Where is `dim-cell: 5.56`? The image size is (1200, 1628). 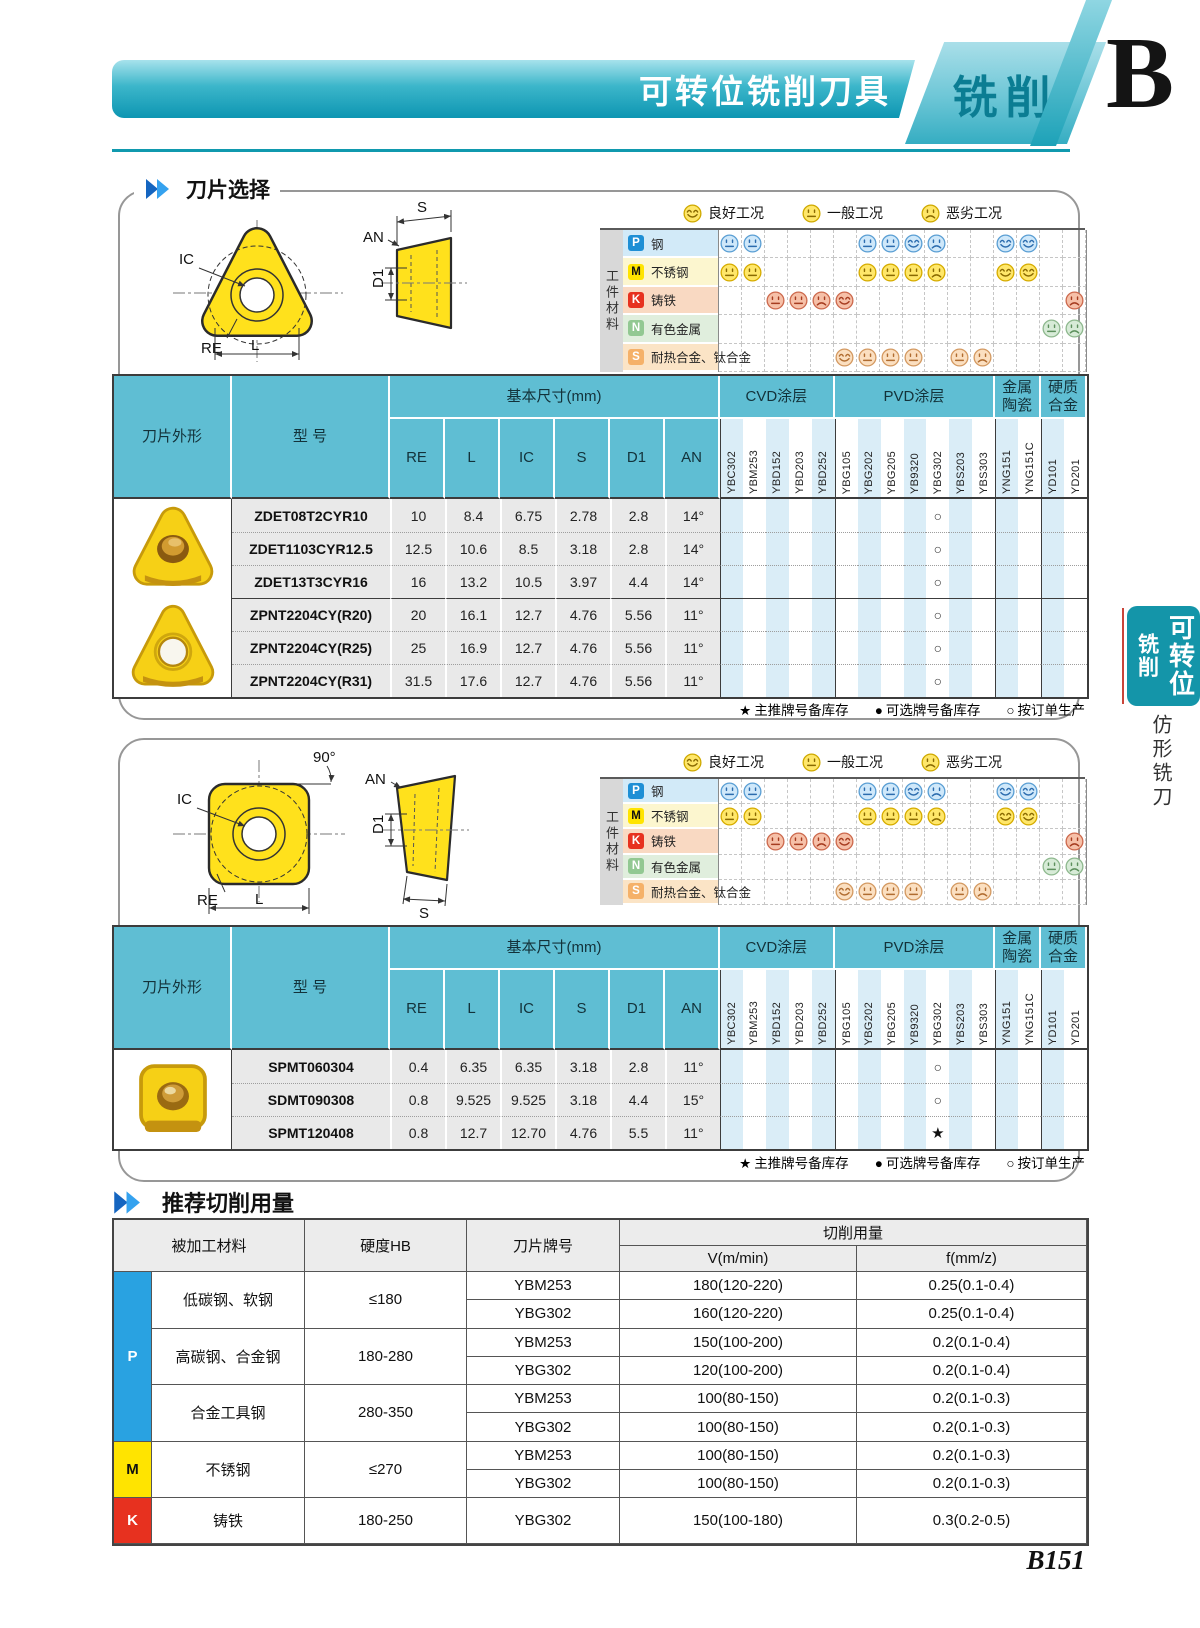
dim-cell: 5.56 is located at coordinates (637, 614).